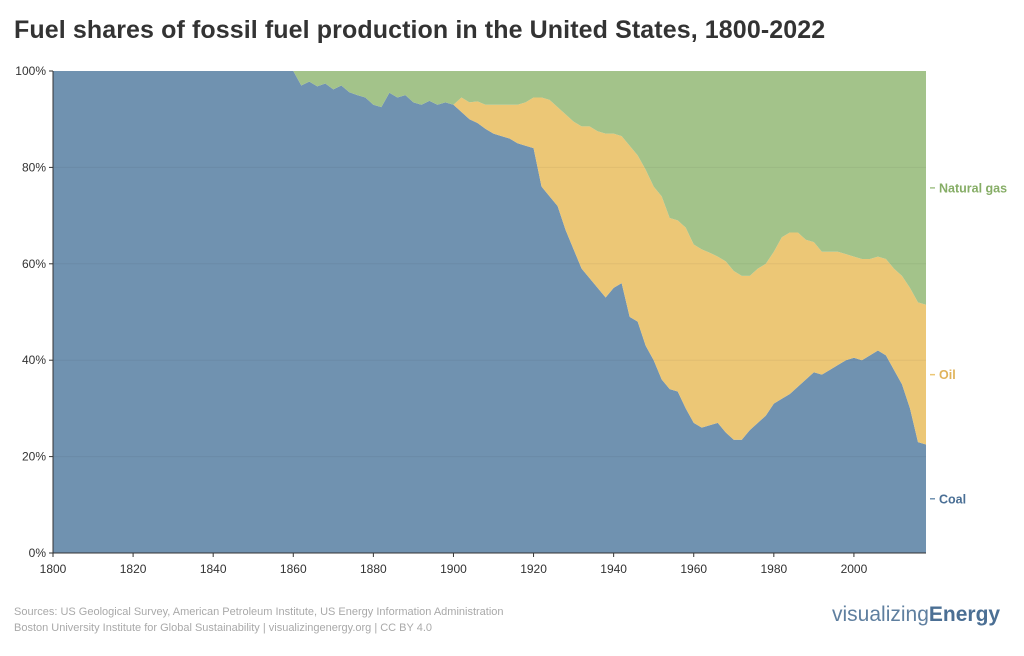  Describe the element at coordinates (613, 569) in the screenshot. I see `x-tick-label: 1940` at that location.